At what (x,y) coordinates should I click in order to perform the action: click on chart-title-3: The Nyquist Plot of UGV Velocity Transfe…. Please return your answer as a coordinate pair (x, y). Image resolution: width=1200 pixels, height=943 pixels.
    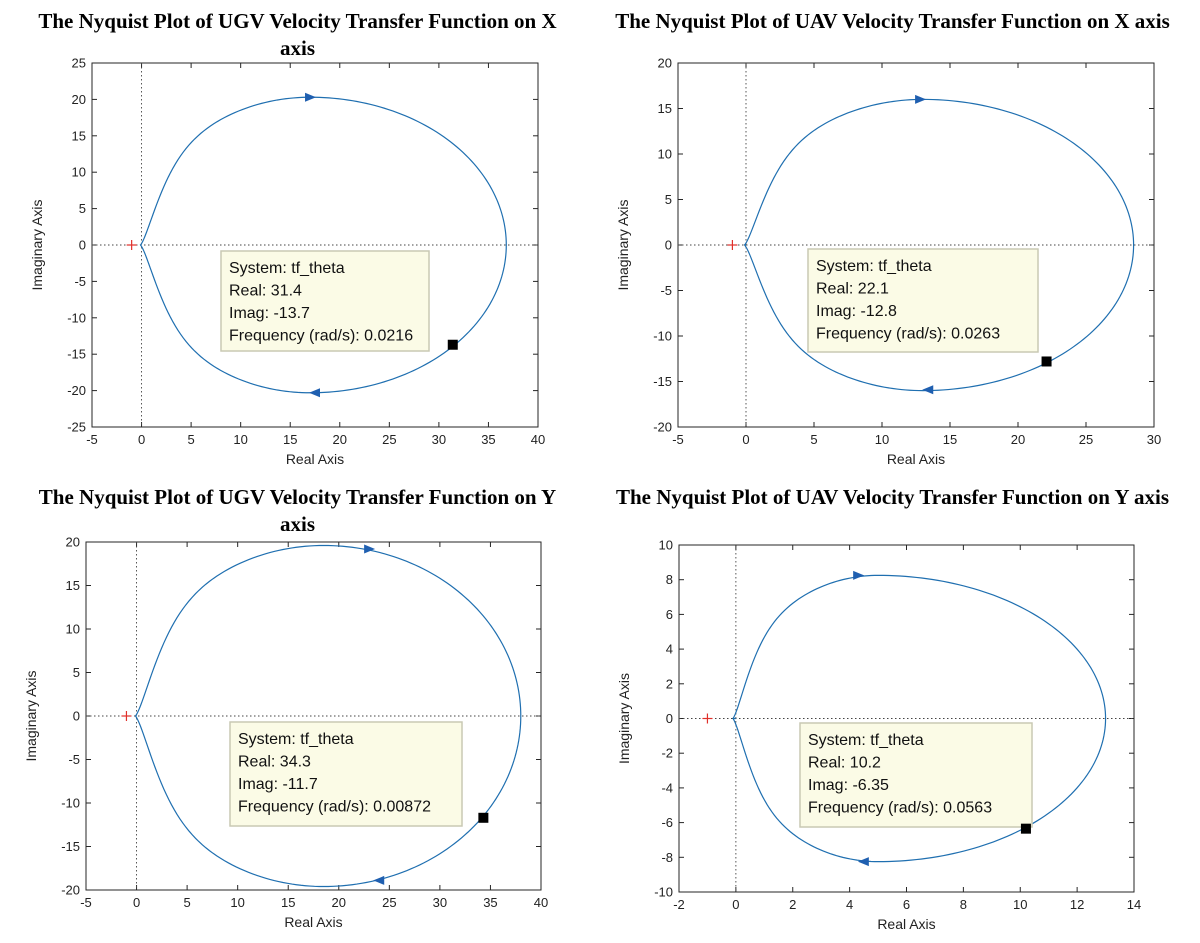
    Looking at the image, I should click on (297, 510).